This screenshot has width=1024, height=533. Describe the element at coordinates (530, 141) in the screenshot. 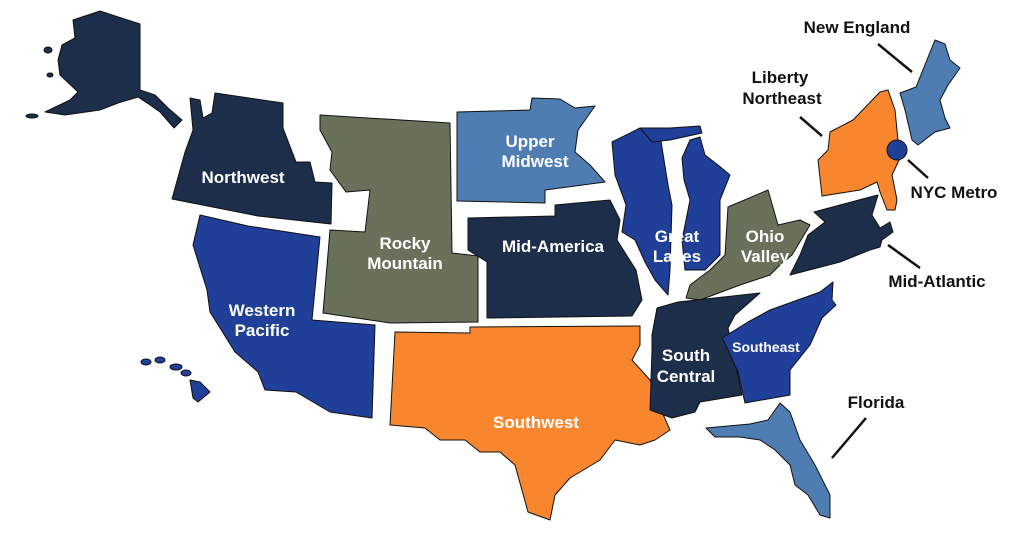

I see `upper-midwest-label-1: Upper` at that location.